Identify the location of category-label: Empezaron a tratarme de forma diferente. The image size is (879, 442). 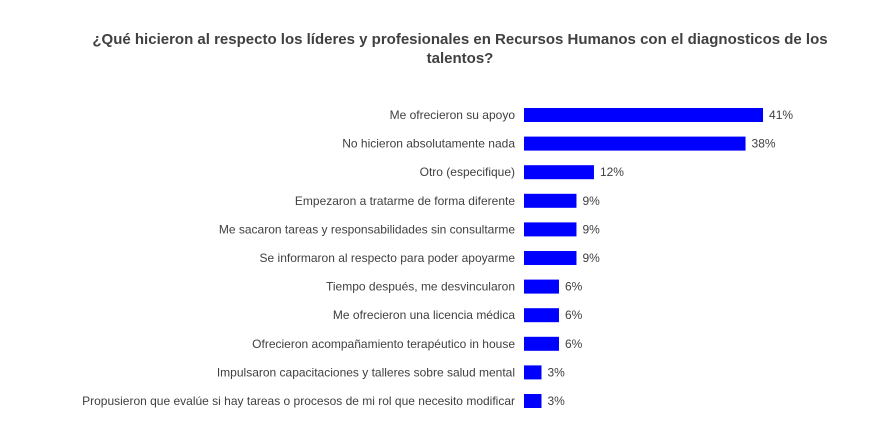
(405, 201).